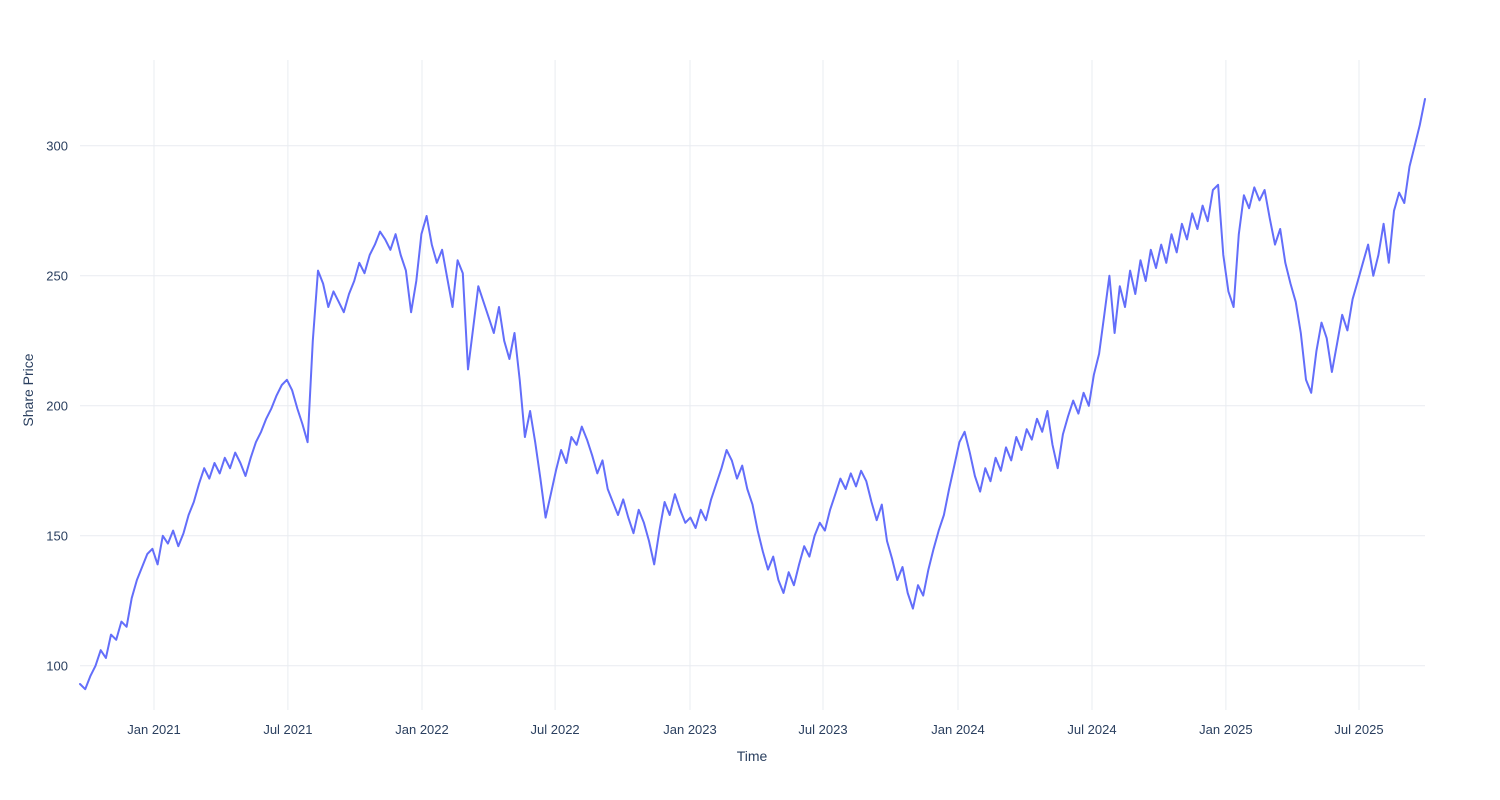  I want to click on x-tick-label: Jan 2022, so click(422, 729).